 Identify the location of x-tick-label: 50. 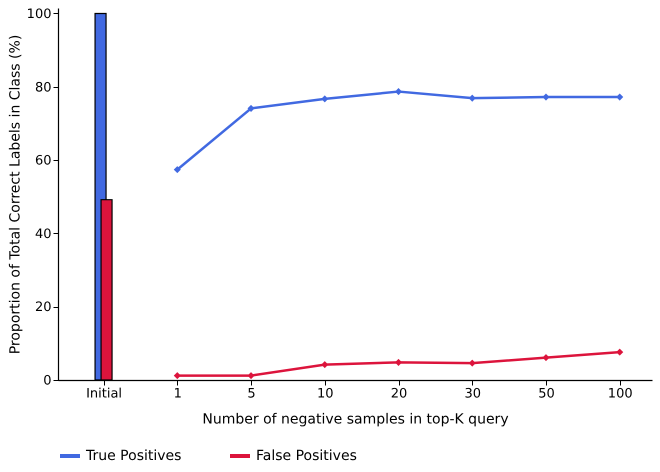
(546, 394).